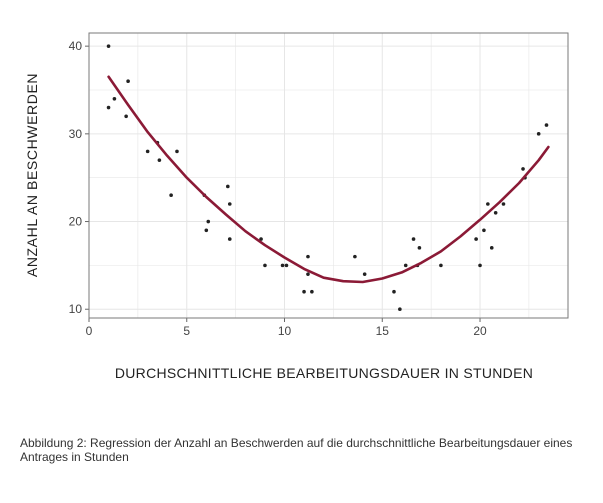 This screenshot has width=603, height=503. Describe the element at coordinates (76, 46) in the screenshot. I see `y-tick-label: 40` at that location.